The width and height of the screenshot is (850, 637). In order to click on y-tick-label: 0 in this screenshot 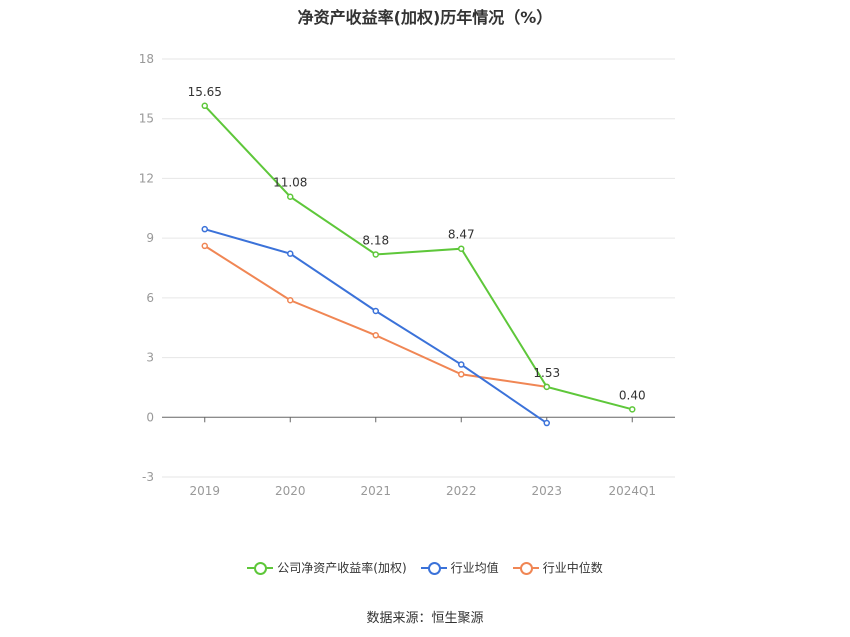, I will do `click(150, 417)`.